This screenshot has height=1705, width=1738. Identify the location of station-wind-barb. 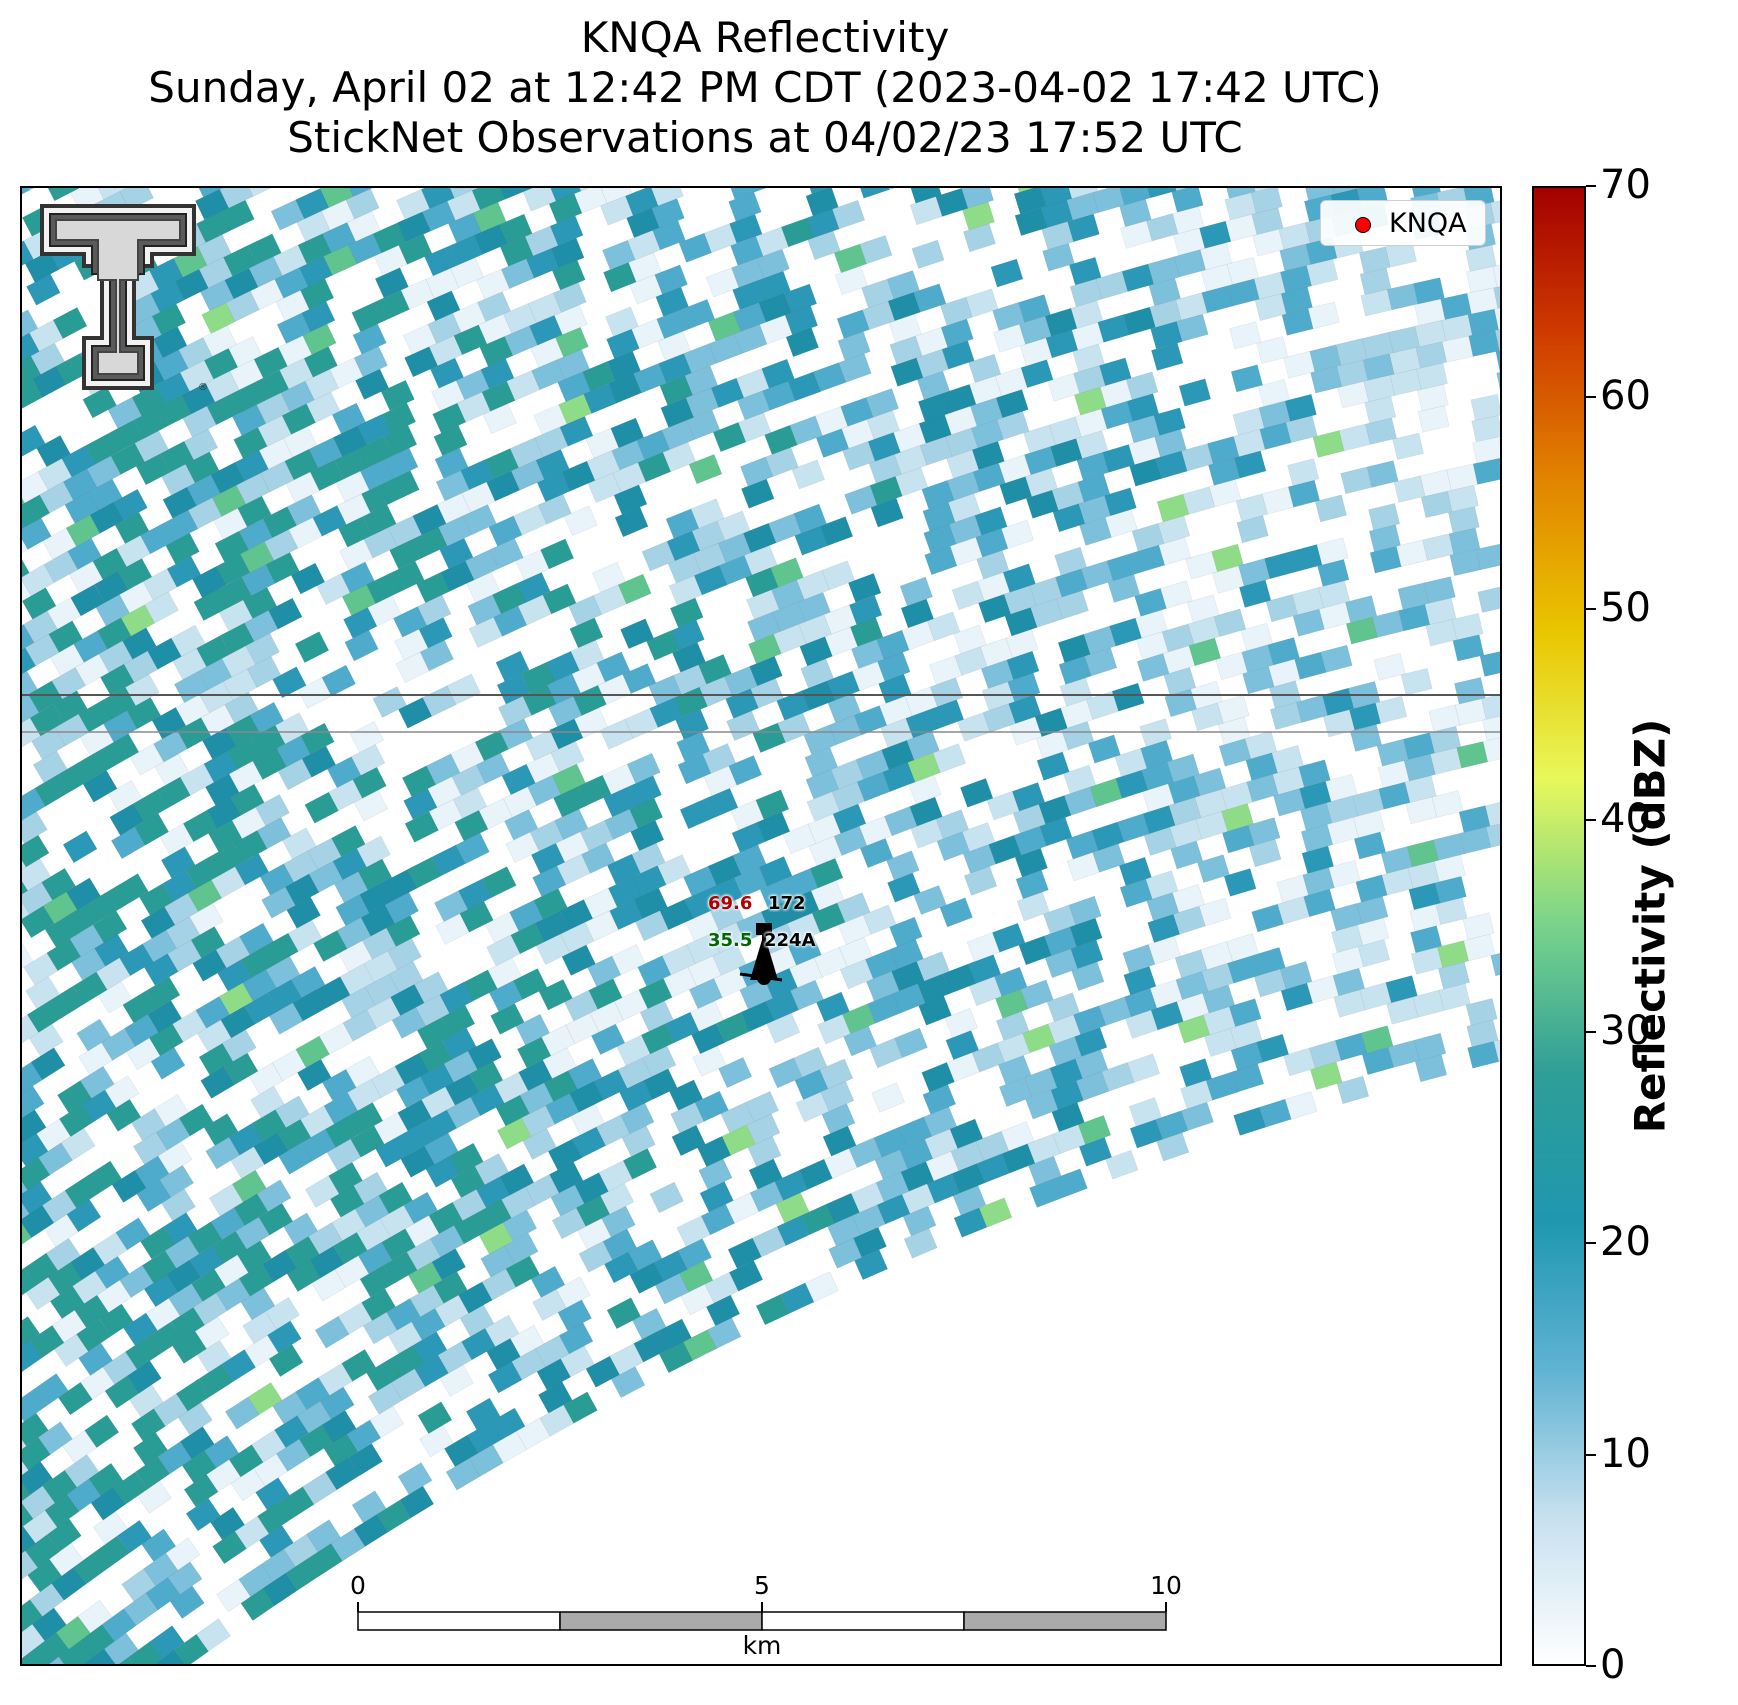
(761, 954).